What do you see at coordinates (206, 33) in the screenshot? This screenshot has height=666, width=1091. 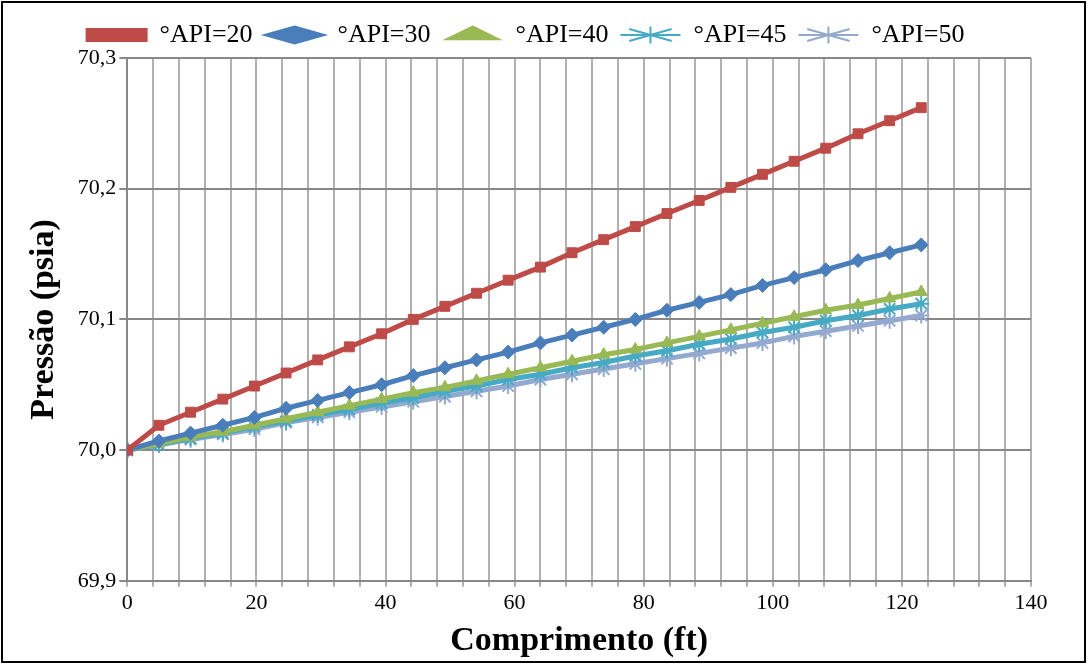 I see `legend-label: °API=20` at bounding box center [206, 33].